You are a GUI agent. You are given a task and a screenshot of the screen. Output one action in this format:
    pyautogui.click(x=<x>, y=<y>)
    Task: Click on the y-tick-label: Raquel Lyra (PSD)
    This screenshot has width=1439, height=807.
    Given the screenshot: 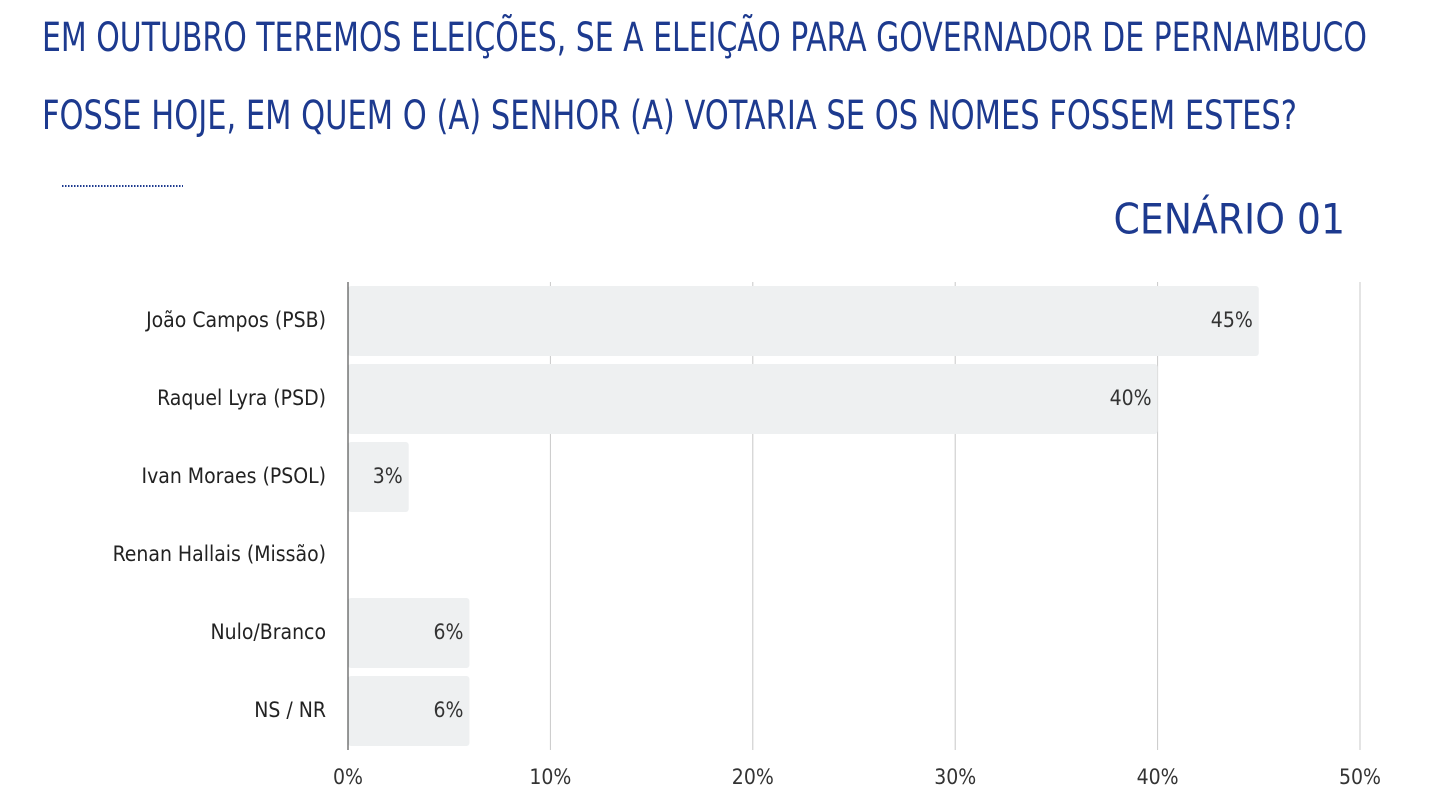 What is the action you would take?
    pyautogui.click(x=241, y=398)
    